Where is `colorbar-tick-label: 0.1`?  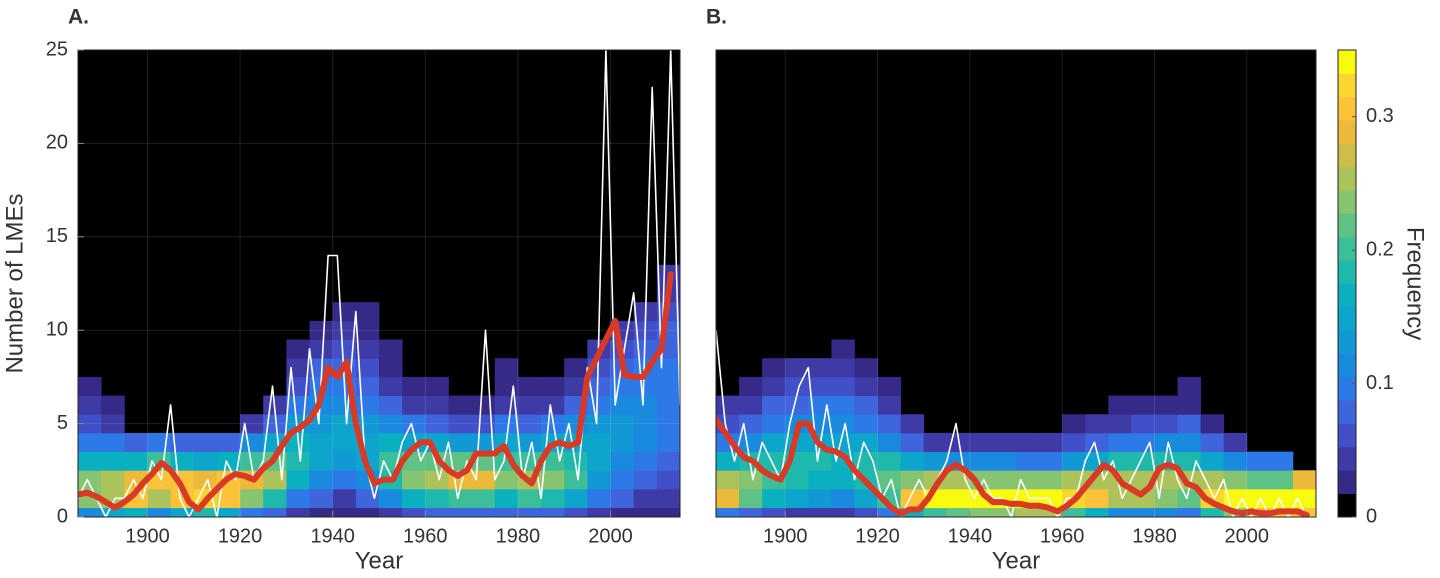 colorbar-tick-label: 0.1 is located at coordinates (1380, 383).